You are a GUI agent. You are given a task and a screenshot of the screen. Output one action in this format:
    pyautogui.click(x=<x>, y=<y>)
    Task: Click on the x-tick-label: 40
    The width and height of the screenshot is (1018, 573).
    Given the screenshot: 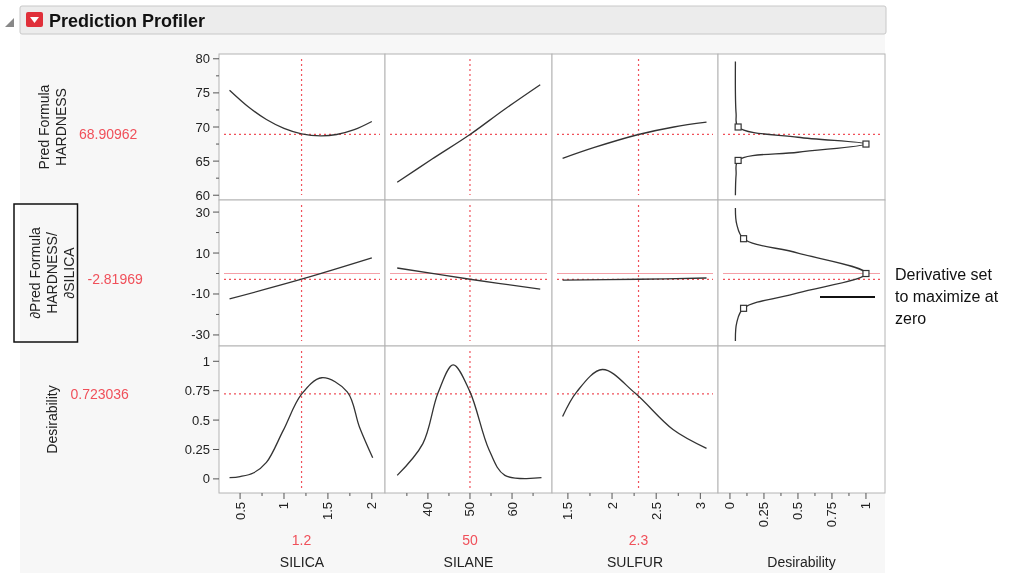 What is the action you would take?
    pyautogui.click(x=428, y=509)
    